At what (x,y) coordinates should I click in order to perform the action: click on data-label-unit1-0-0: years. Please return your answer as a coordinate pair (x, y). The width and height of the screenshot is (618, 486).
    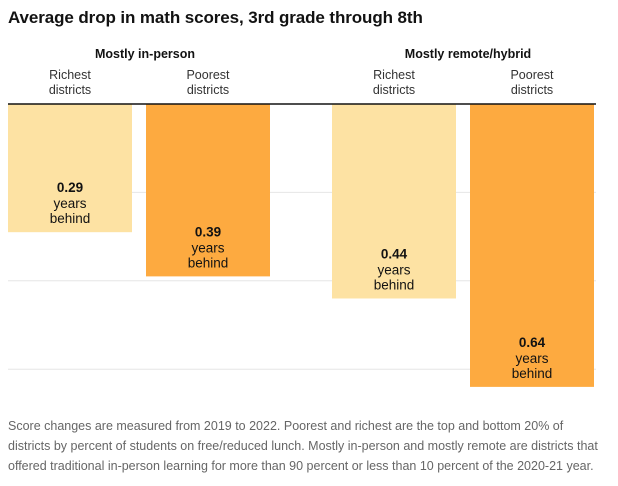
    Looking at the image, I should click on (69, 203).